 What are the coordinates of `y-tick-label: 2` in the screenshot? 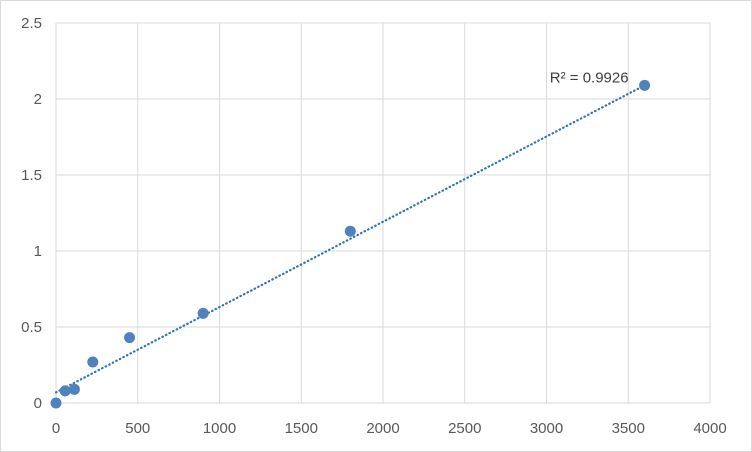 It's located at (38, 99).